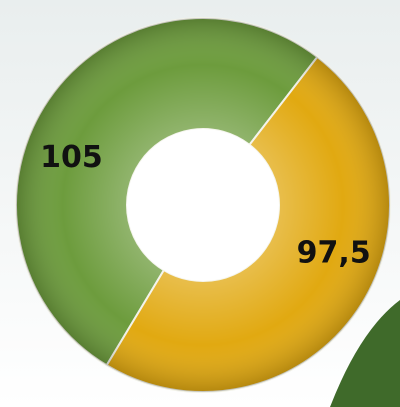 Image resolution: width=400 pixels, height=407 pixels. Describe the element at coordinates (71, 157) in the screenshot. I see `data-label: 105` at that location.